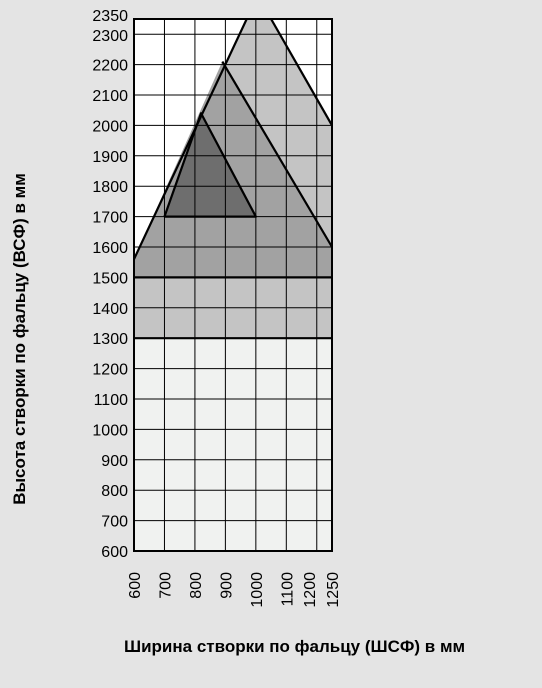 The image size is (542, 688). What do you see at coordinates (111, 400) in the screenshot?
I see `y-tick-label: 1100` at bounding box center [111, 400].